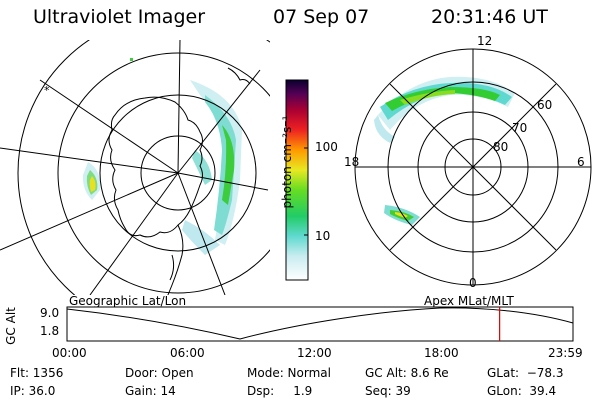 This screenshot has width=600, height=400. Describe the element at coordinates (159, 373) in the screenshot. I see `door-status: Door: Open` at that location.